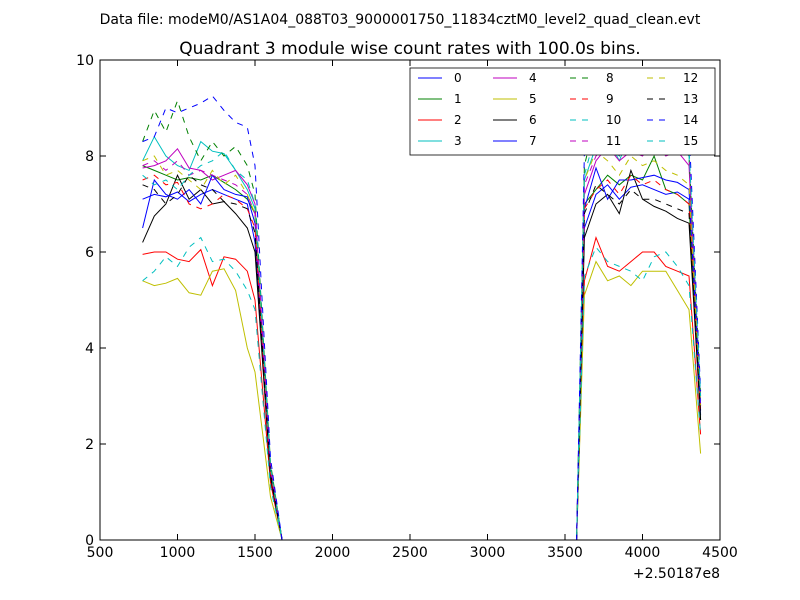  I want to click on x-tick-label: 2500, so click(410, 553).